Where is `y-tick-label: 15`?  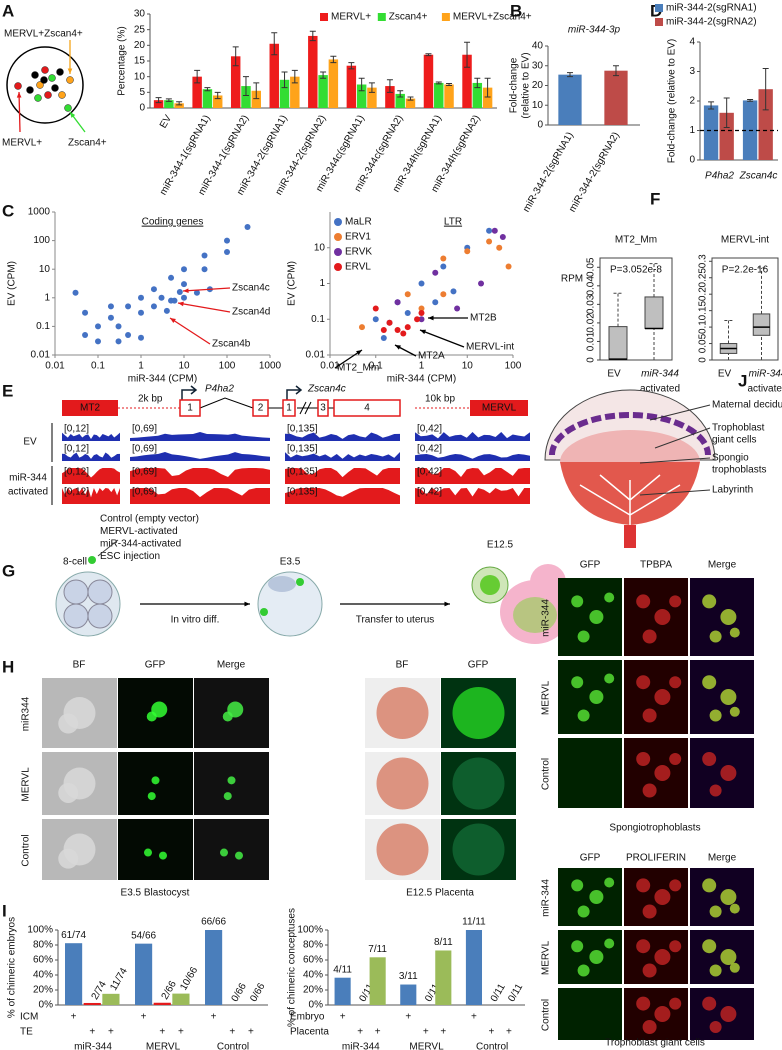 y-tick-label: 15 is located at coordinates (140, 61).